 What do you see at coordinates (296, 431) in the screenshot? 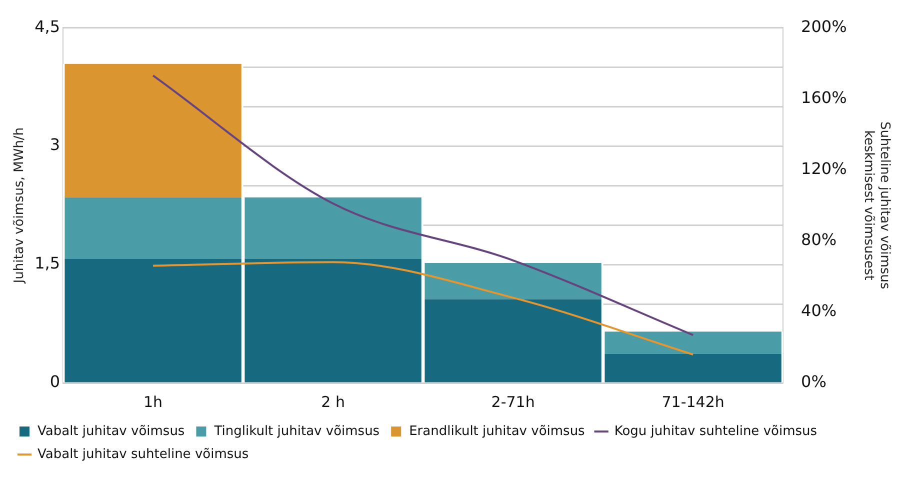
I see `legend-label: Tinglikult juhitav võimsus` at bounding box center [296, 431].